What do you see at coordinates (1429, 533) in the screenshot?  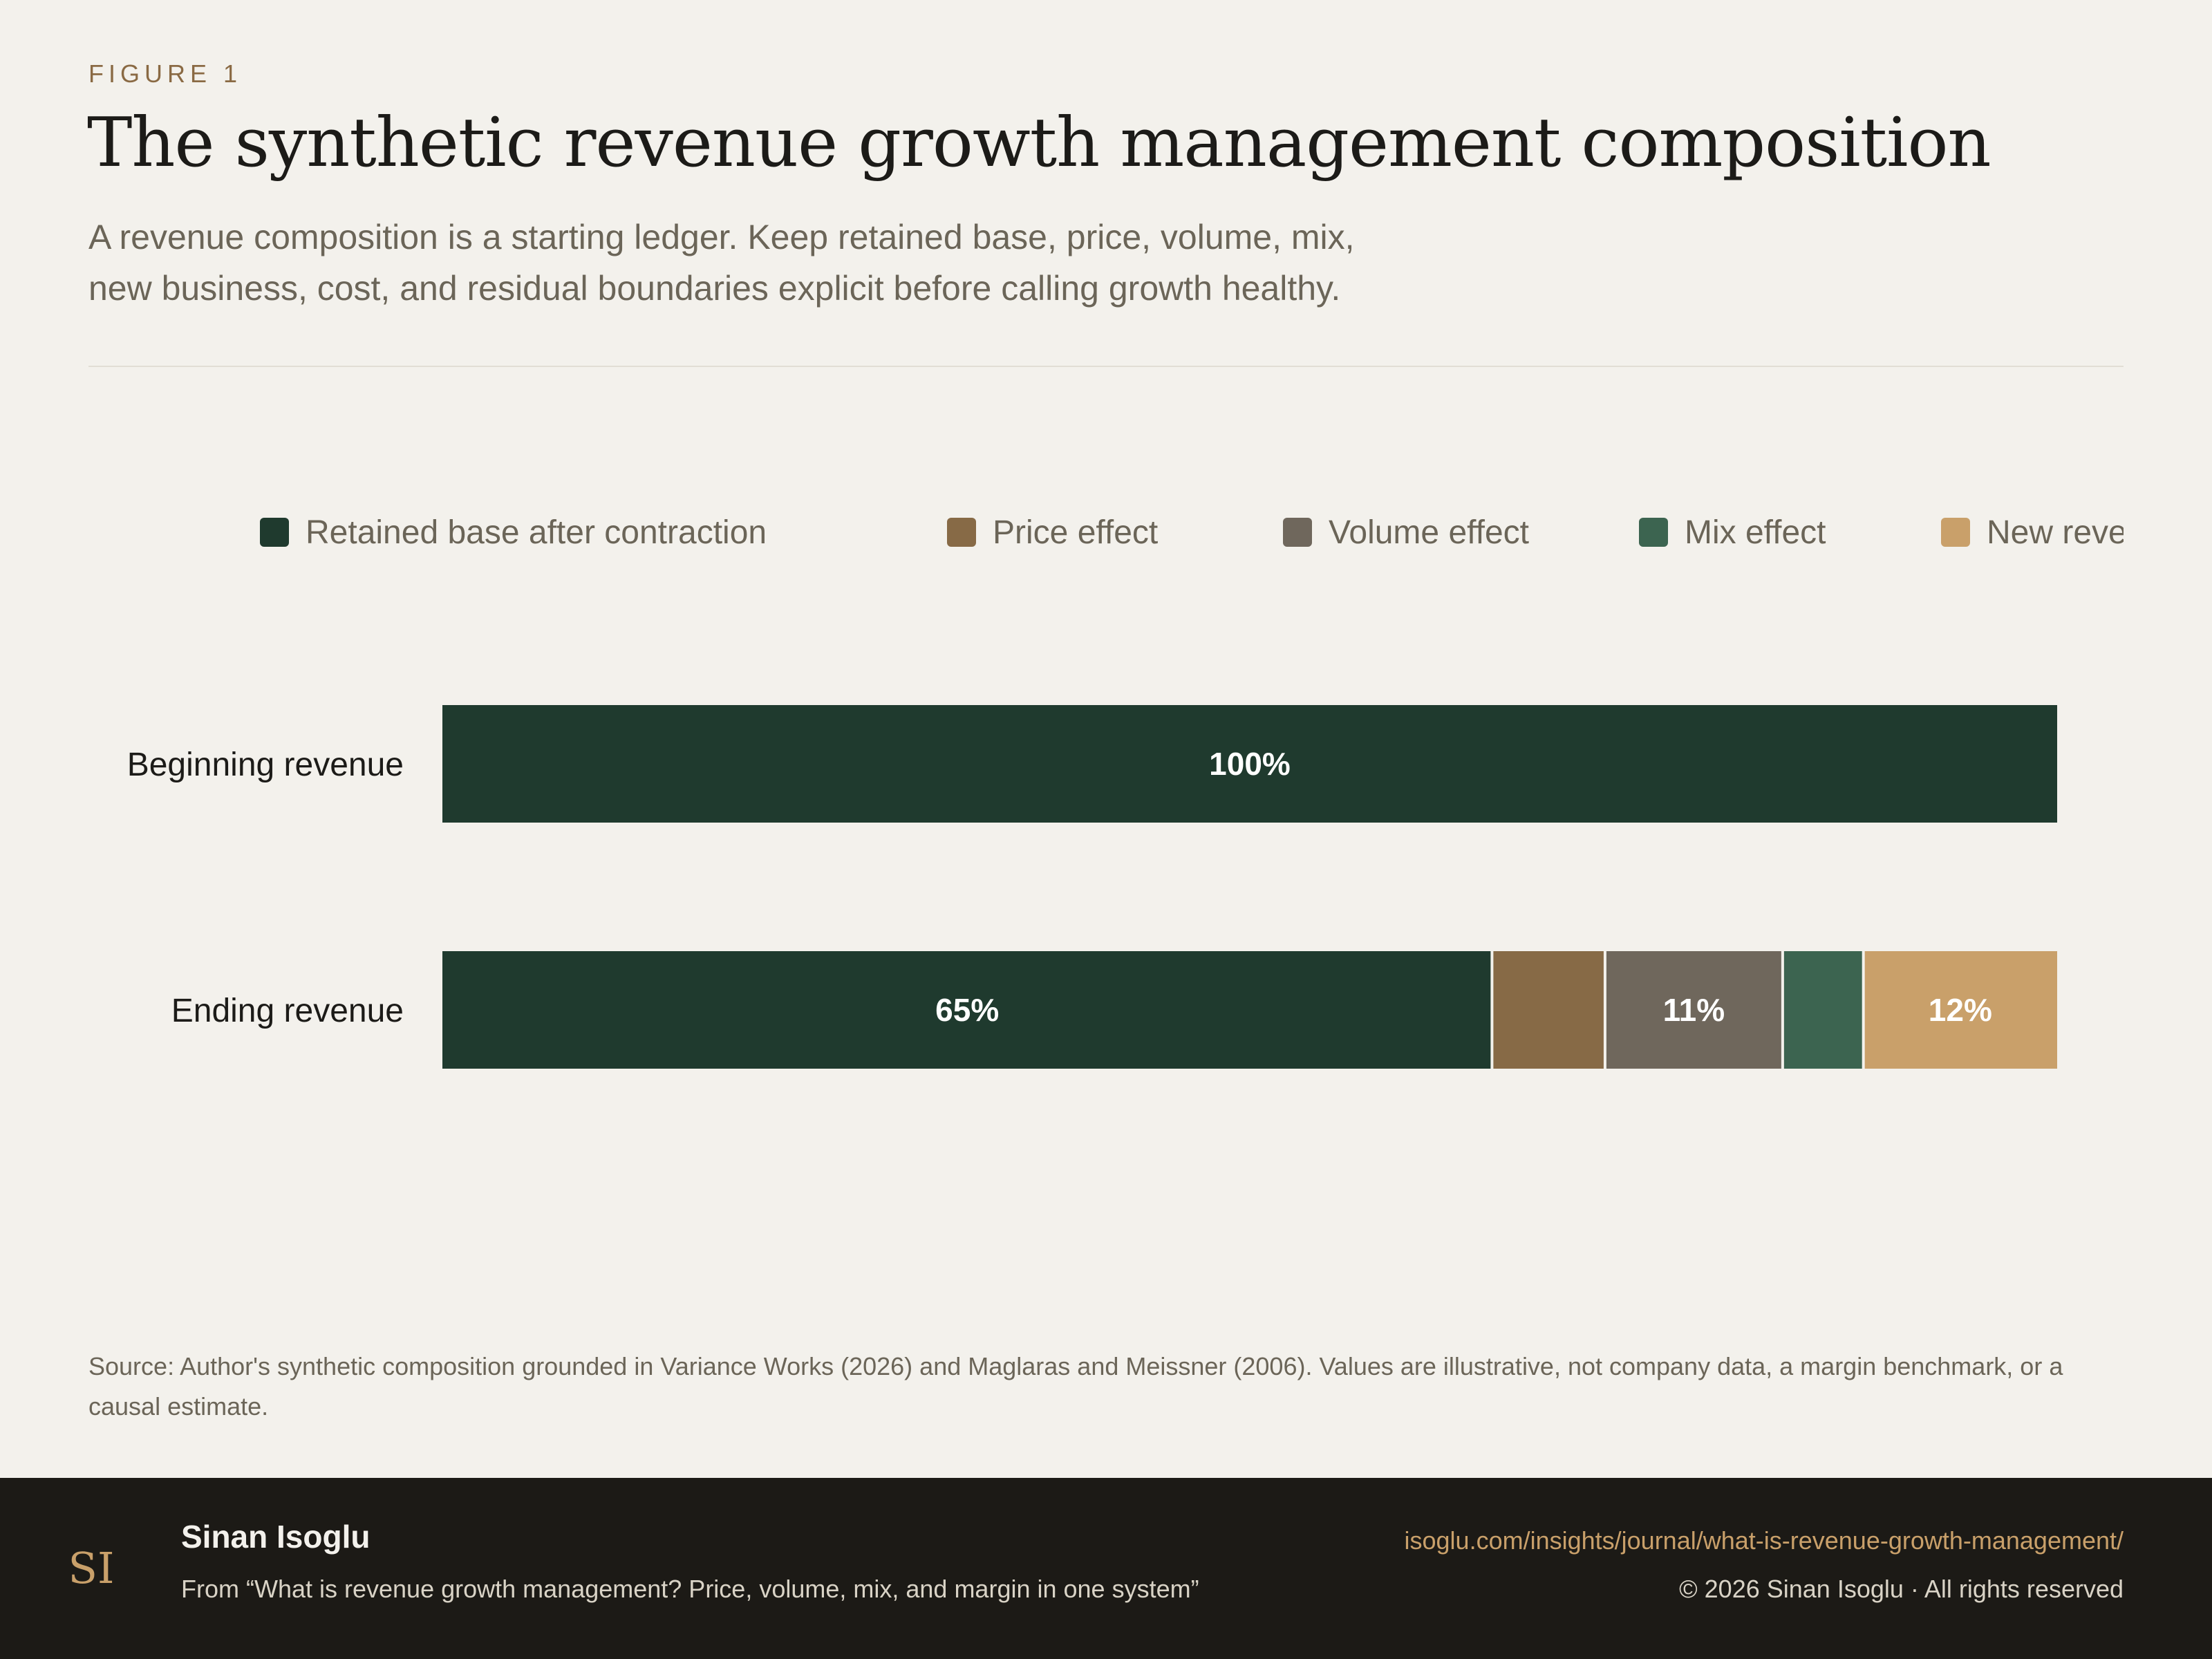 I see `legend-label: Volume effect` at bounding box center [1429, 533].